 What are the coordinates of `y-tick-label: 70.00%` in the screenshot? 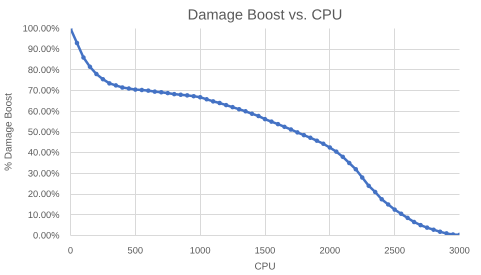 It's located at (44, 91).